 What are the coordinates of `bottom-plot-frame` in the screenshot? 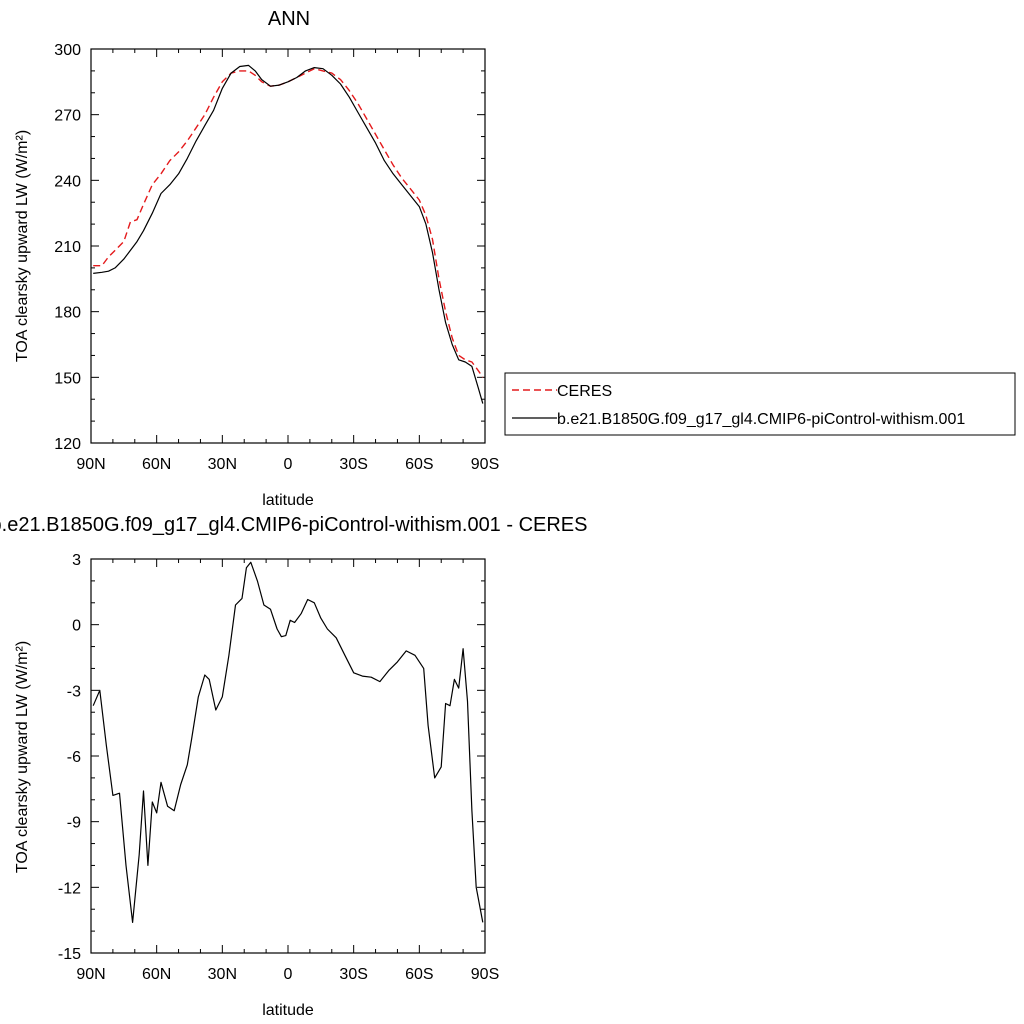 It's located at (288, 756).